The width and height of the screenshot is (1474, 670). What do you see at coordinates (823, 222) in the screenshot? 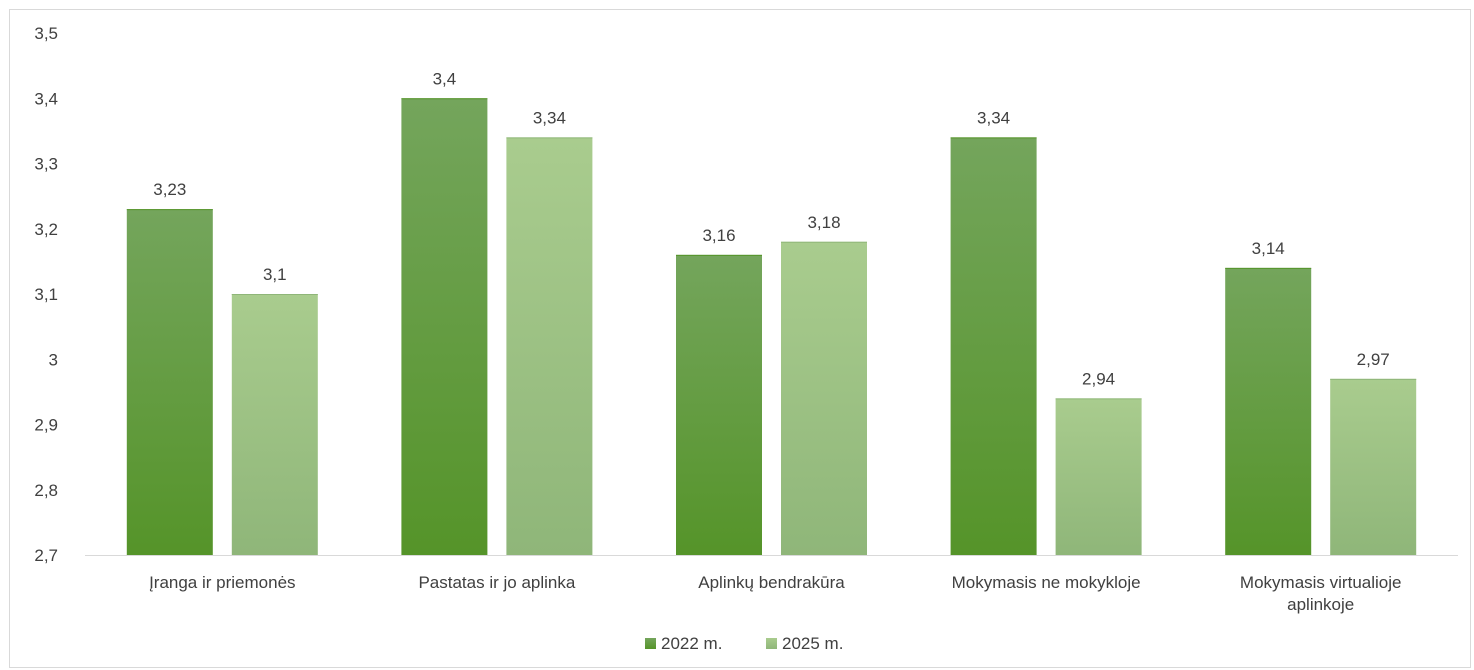
I see `data-label: 3,18` at bounding box center [823, 222].